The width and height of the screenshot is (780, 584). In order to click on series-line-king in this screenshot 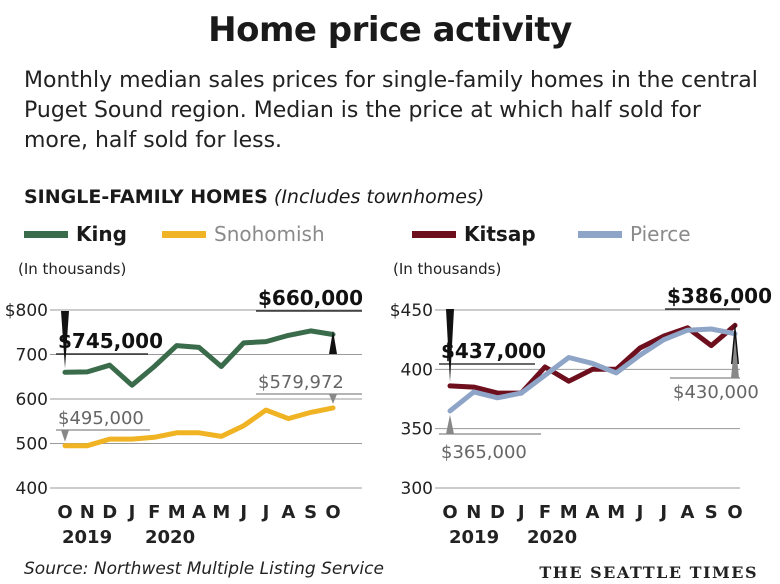, I will do `click(199, 358)`.